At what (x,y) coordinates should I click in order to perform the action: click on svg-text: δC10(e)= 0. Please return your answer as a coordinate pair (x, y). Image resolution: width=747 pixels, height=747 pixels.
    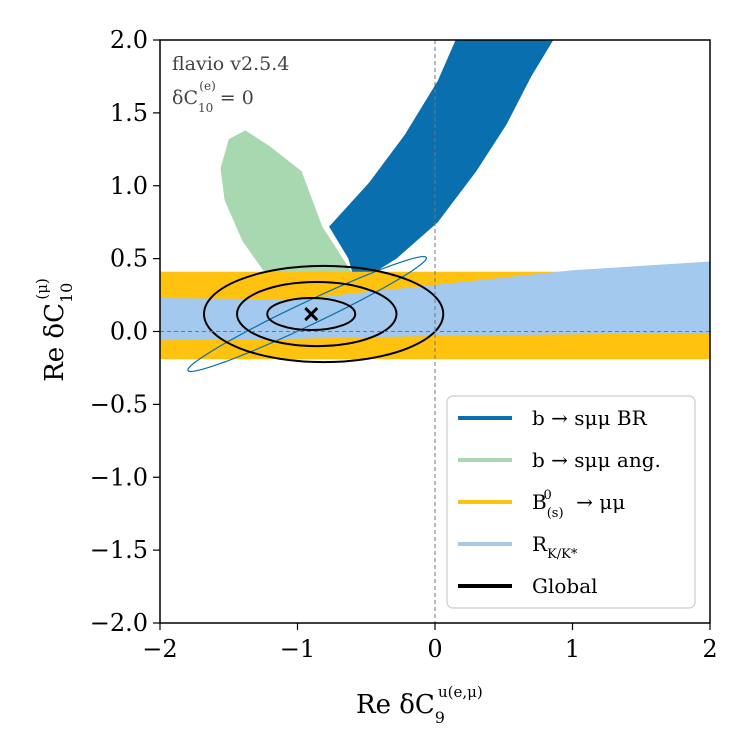
    Looking at the image, I should click on (213, 97).